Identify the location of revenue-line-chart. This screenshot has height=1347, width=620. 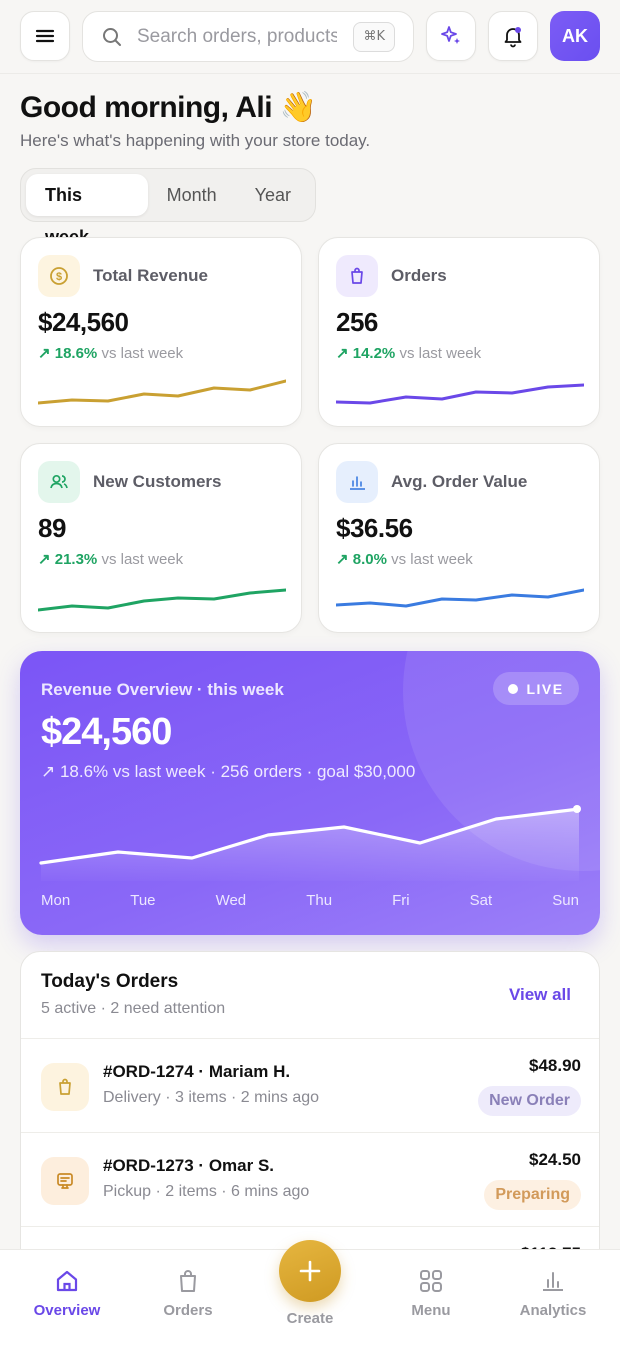
(310, 843).